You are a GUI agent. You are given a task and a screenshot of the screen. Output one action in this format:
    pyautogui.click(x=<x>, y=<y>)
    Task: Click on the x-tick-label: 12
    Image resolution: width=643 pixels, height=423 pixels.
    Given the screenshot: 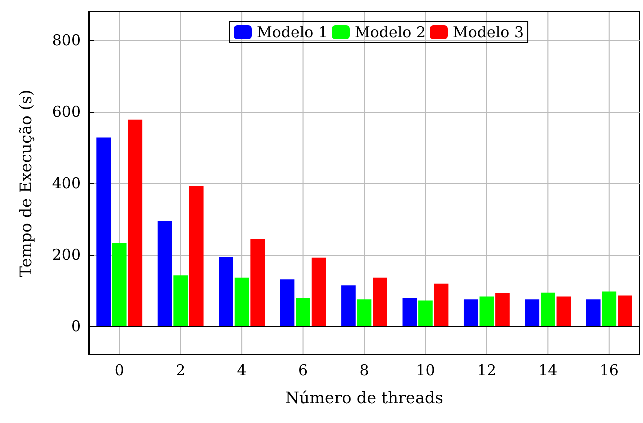 What is the action you would take?
    pyautogui.click(x=486, y=371)
    